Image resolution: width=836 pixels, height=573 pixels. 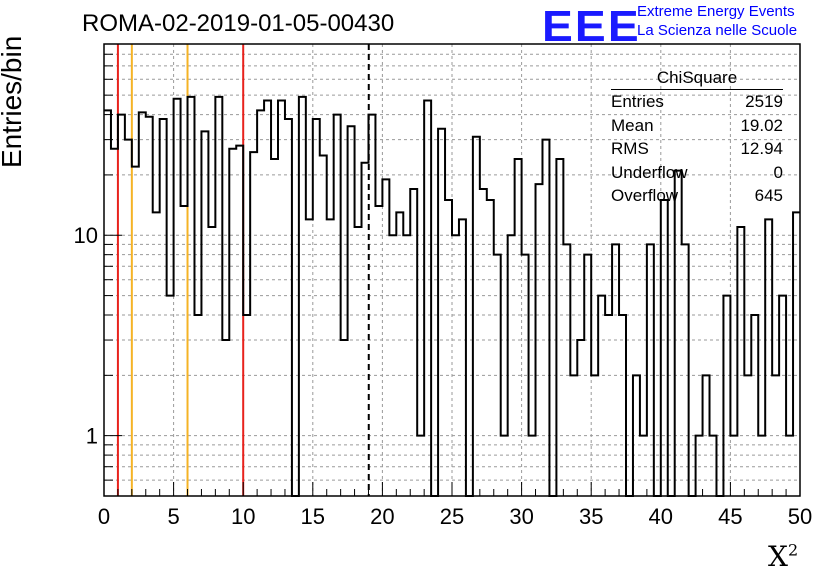 I want to click on y-tick-label: 10, so click(x=86, y=235).